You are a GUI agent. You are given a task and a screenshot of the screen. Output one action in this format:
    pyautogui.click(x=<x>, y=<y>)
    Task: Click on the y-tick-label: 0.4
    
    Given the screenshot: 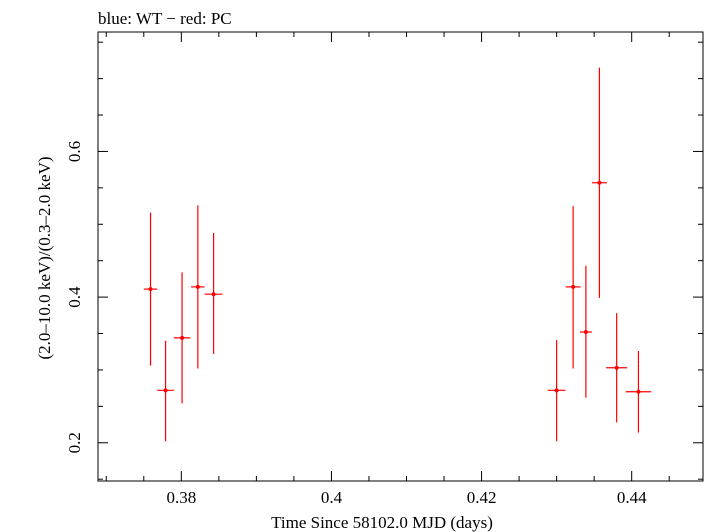 What is the action you would take?
    pyautogui.click(x=74, y=297)
    